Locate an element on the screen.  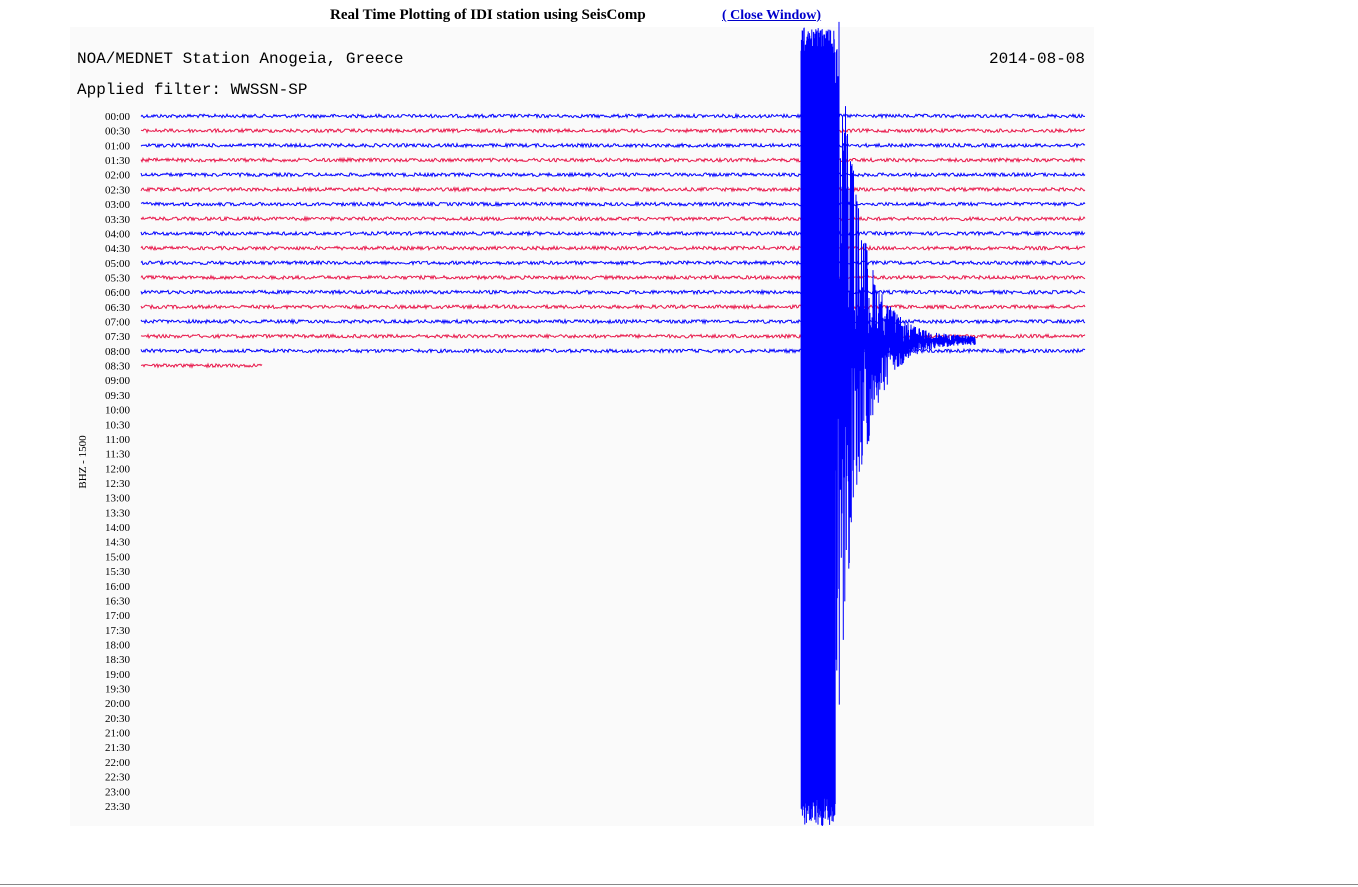
date-label: 2014-08-08 is located at coordinates (1037, 59).